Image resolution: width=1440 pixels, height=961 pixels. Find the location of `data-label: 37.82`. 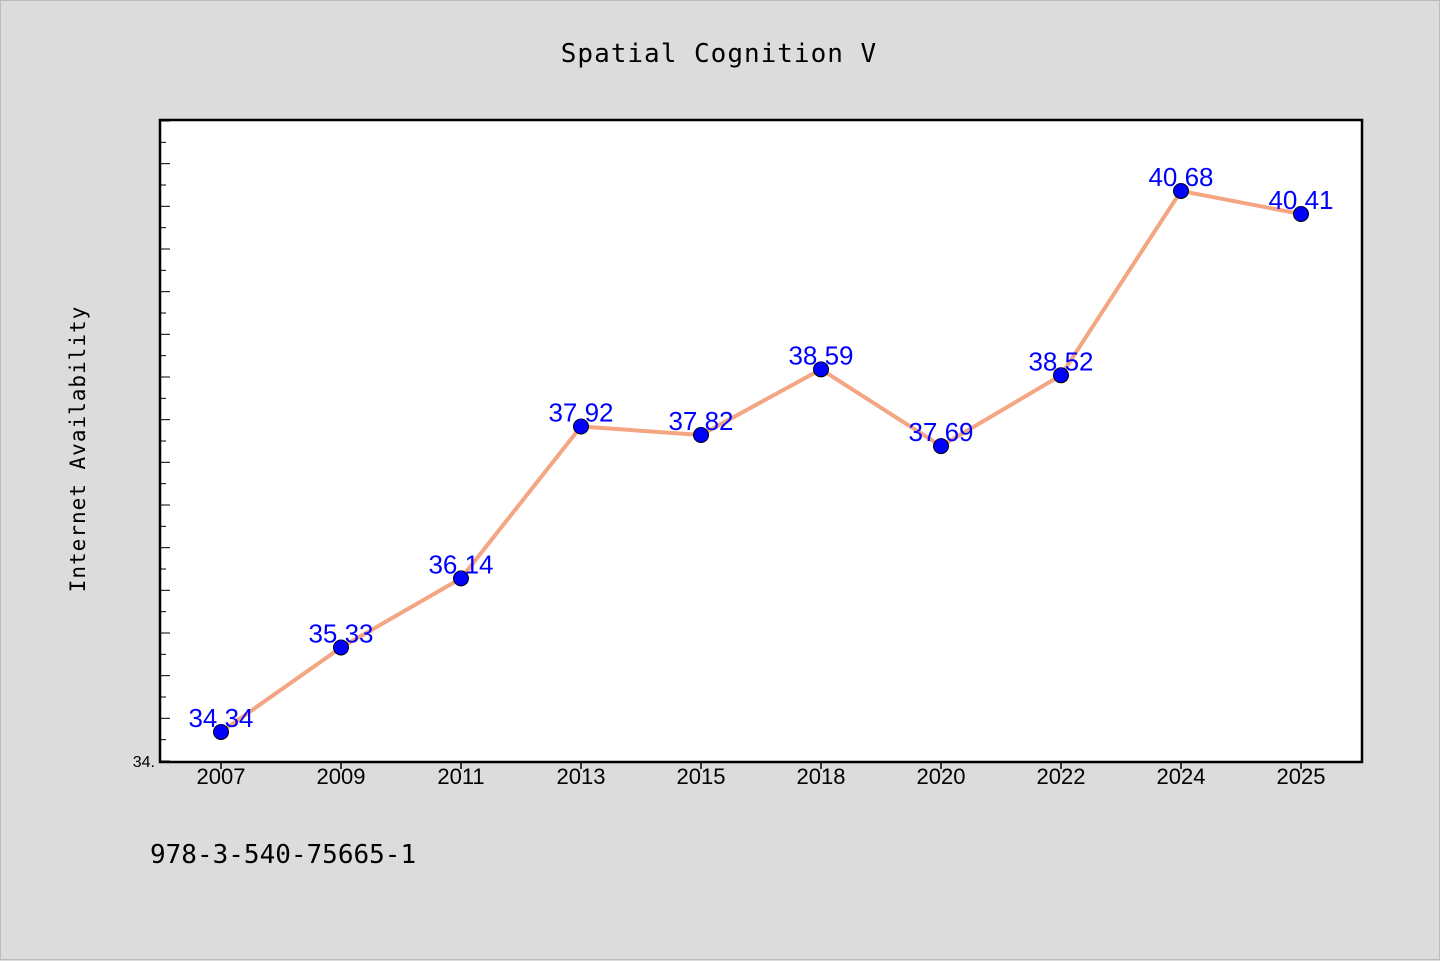

data-label: 37.82 is located at coordinates (700, 421).